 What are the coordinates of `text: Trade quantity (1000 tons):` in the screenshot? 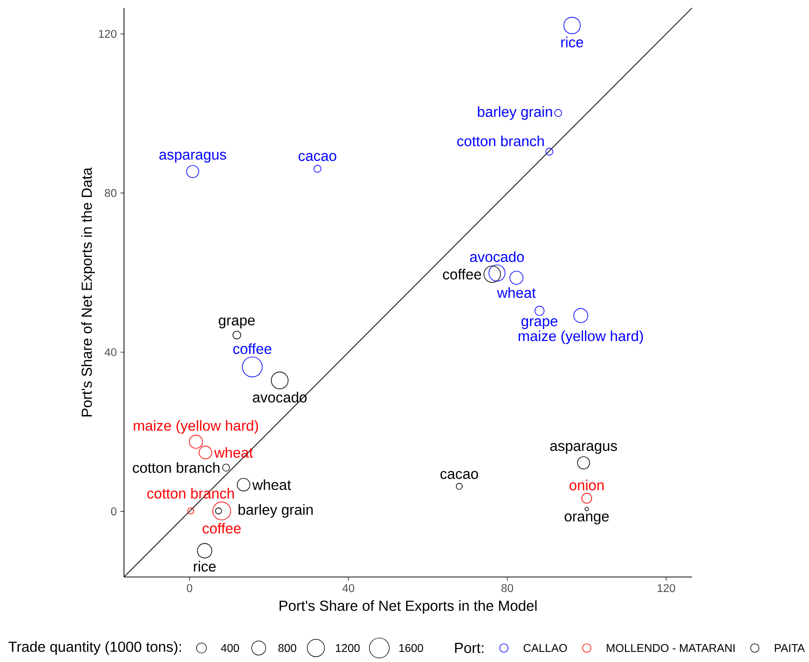 It's located at (94, 648).